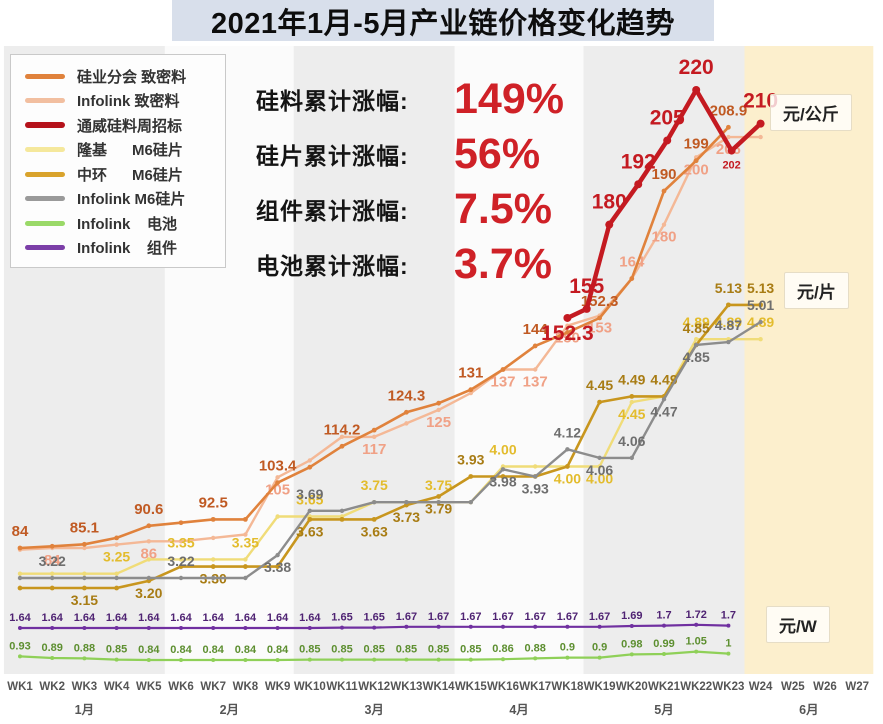 The height and width of the screenshot is (724, 883). What do you see at coordinates (731, 166) in the screenshot?
I see `data-label: 202` at bounding box center [731, 166].